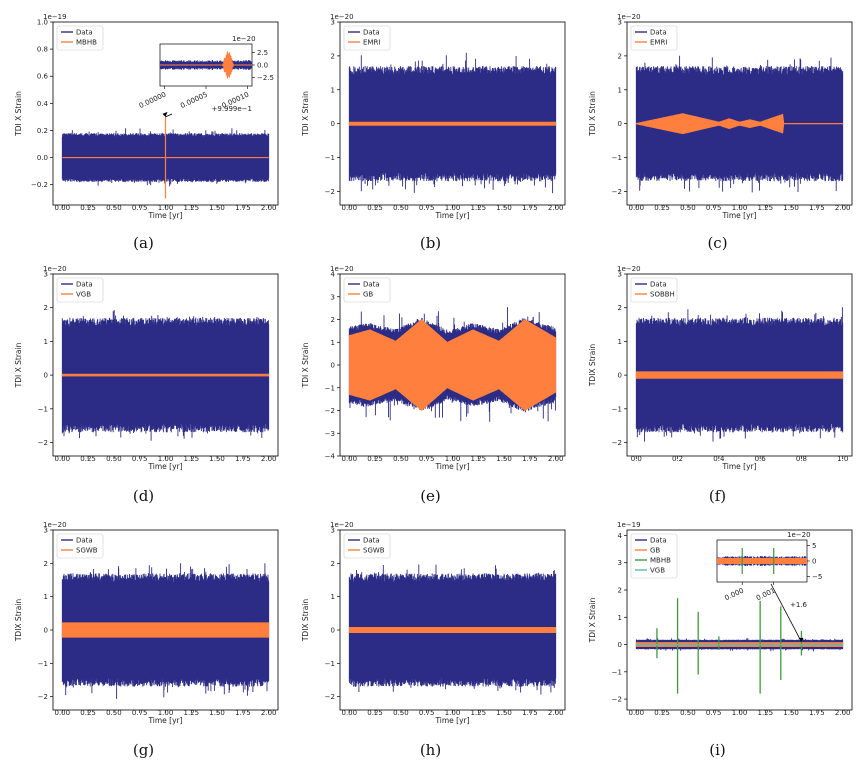 The image size is (861, 768). What do you see at coordinates (430, 750) in the screenshot?
I see `caption-h: (h)` at bounding box center [430, 750].